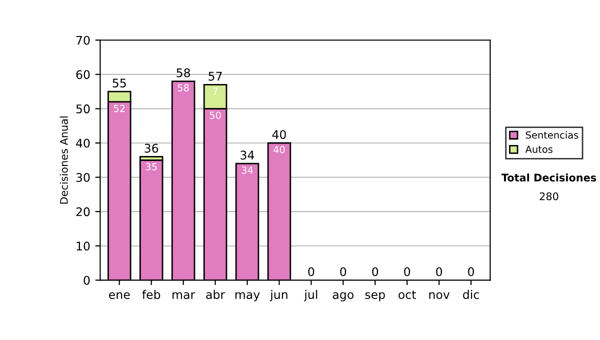 Image resolution: width=600 pixels, height=340 pixels. I want to click on y-tick-label: 40, so click(83, 143).